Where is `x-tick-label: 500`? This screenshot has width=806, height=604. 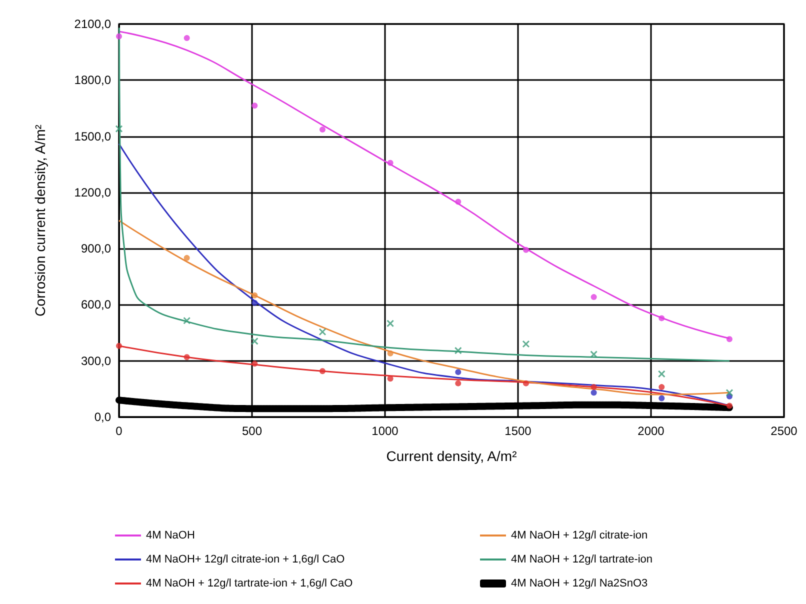 x-tick-label: 500 is located at coordinates (252, 431).